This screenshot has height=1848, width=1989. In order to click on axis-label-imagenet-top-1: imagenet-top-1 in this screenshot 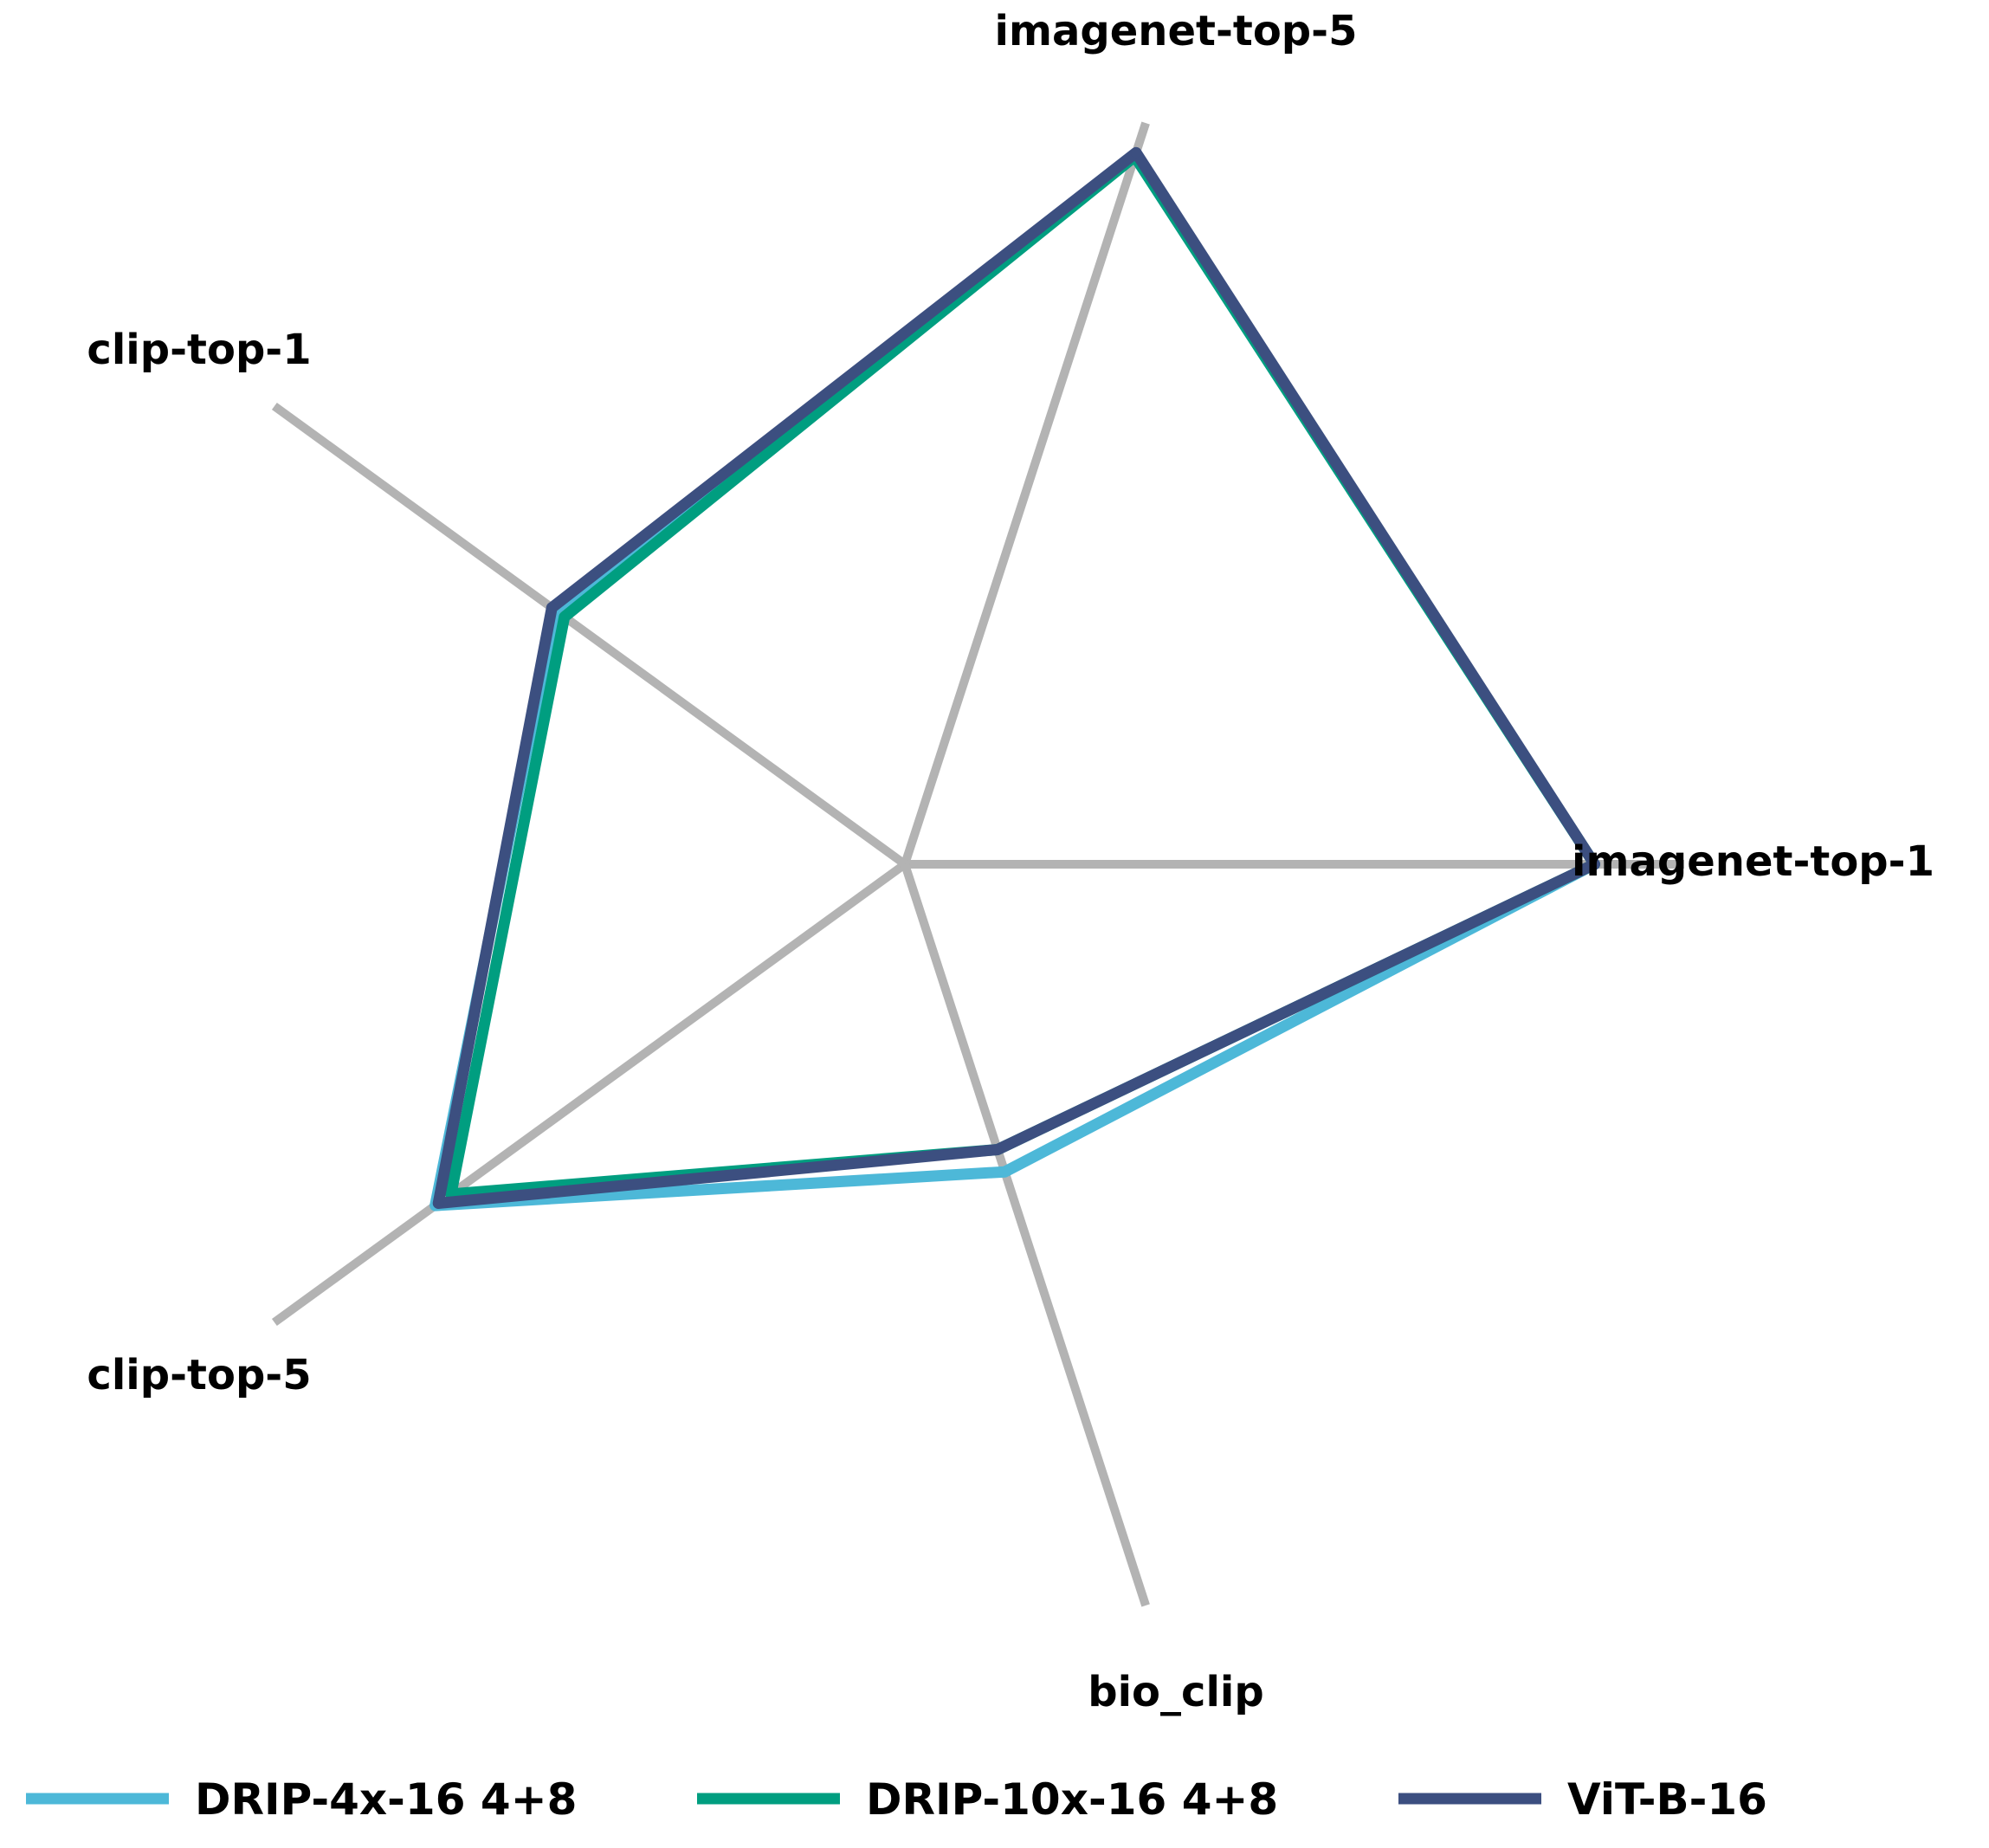, I will do `click(1753, 861)`.